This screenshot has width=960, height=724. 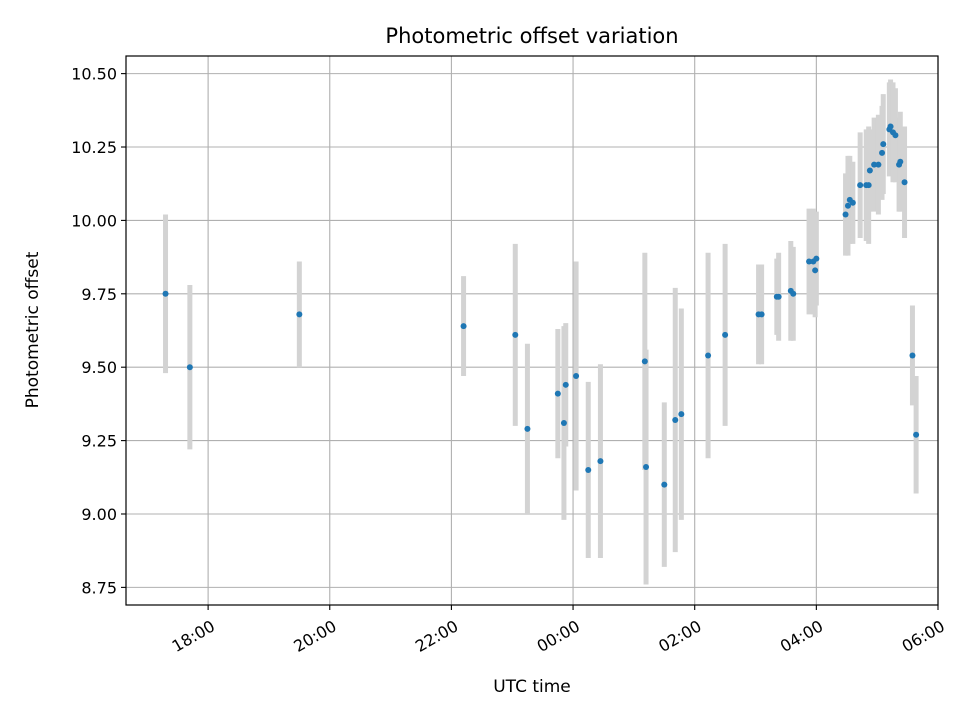 What do you see at coordinates (99, 514) in the screenshot?
I see `y-tick-label: 9.00` at bounding box center [99, 514].